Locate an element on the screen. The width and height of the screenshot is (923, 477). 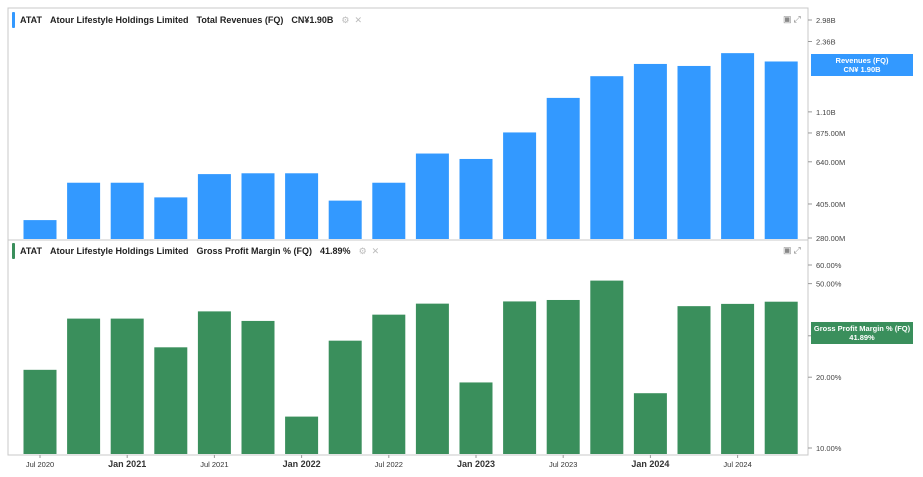
margin-legend-metric: Gross Profit Margin % (FQ) is located at coordinates (254, 251).